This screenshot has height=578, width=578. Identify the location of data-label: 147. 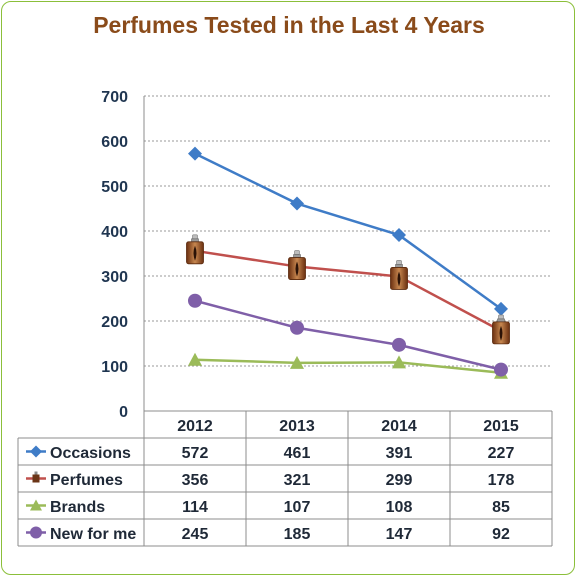
(399, 534).